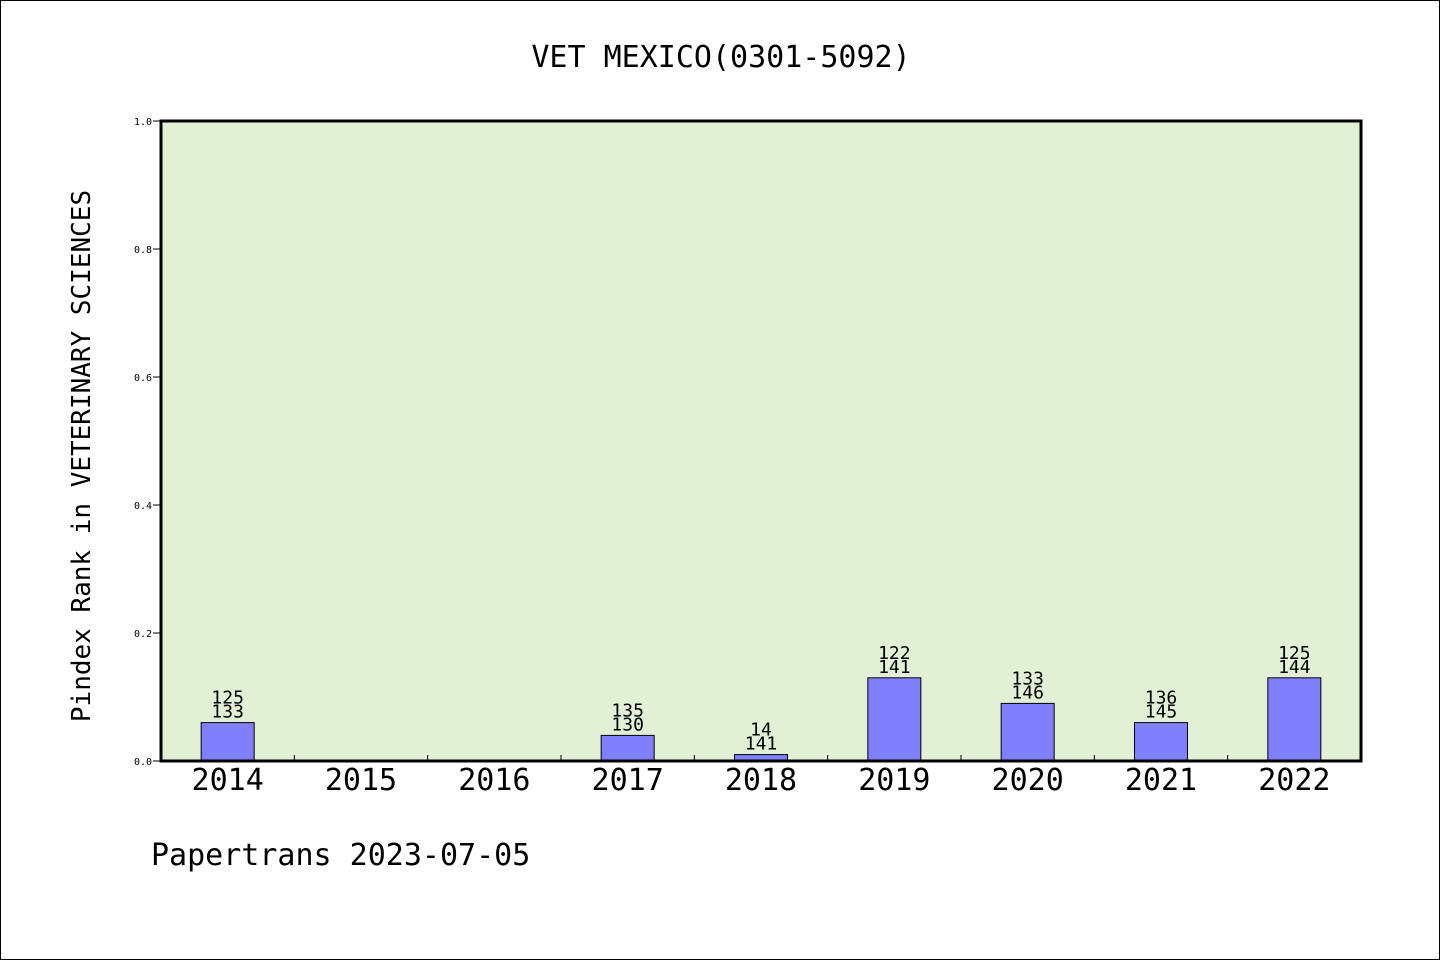 Image resolution: width=1440 pixels, height=964 pixels. I want to click on bar-label-bottom-2014: 133, so click(227, 712).